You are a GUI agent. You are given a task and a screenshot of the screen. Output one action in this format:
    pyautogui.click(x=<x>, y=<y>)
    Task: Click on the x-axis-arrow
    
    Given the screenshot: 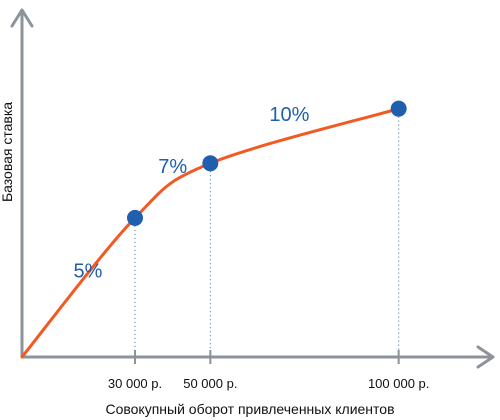 What is the action you would take?
    pyautogui.click(x=485, y=357)
    